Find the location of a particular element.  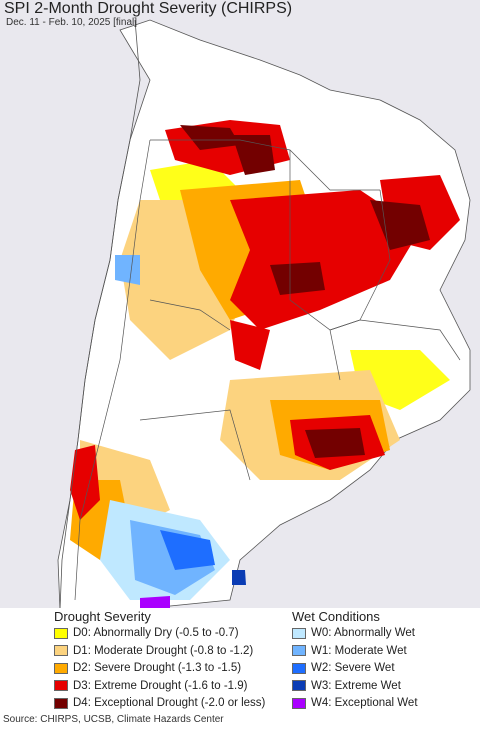

drought-legend-label: D0: Abnormally Dry (-0.5 to -0.7) is located at coordinates (156, 633).